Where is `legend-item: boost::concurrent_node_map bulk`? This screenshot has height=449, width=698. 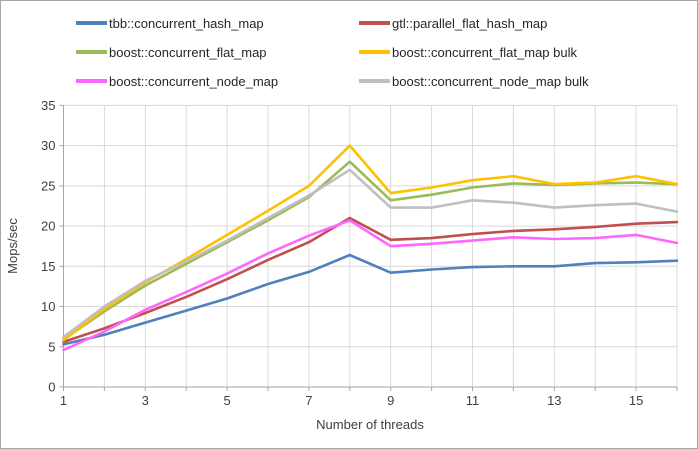 legend-item: boost::concurrent_node_map bulk is located at coordinates (487, 81).